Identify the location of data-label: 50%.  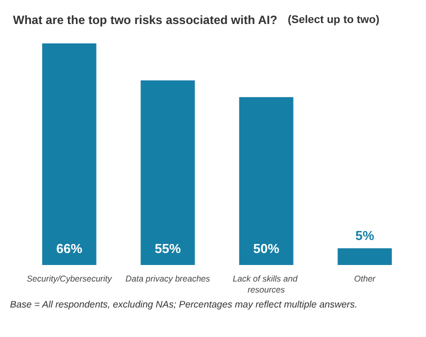
(266, 248).